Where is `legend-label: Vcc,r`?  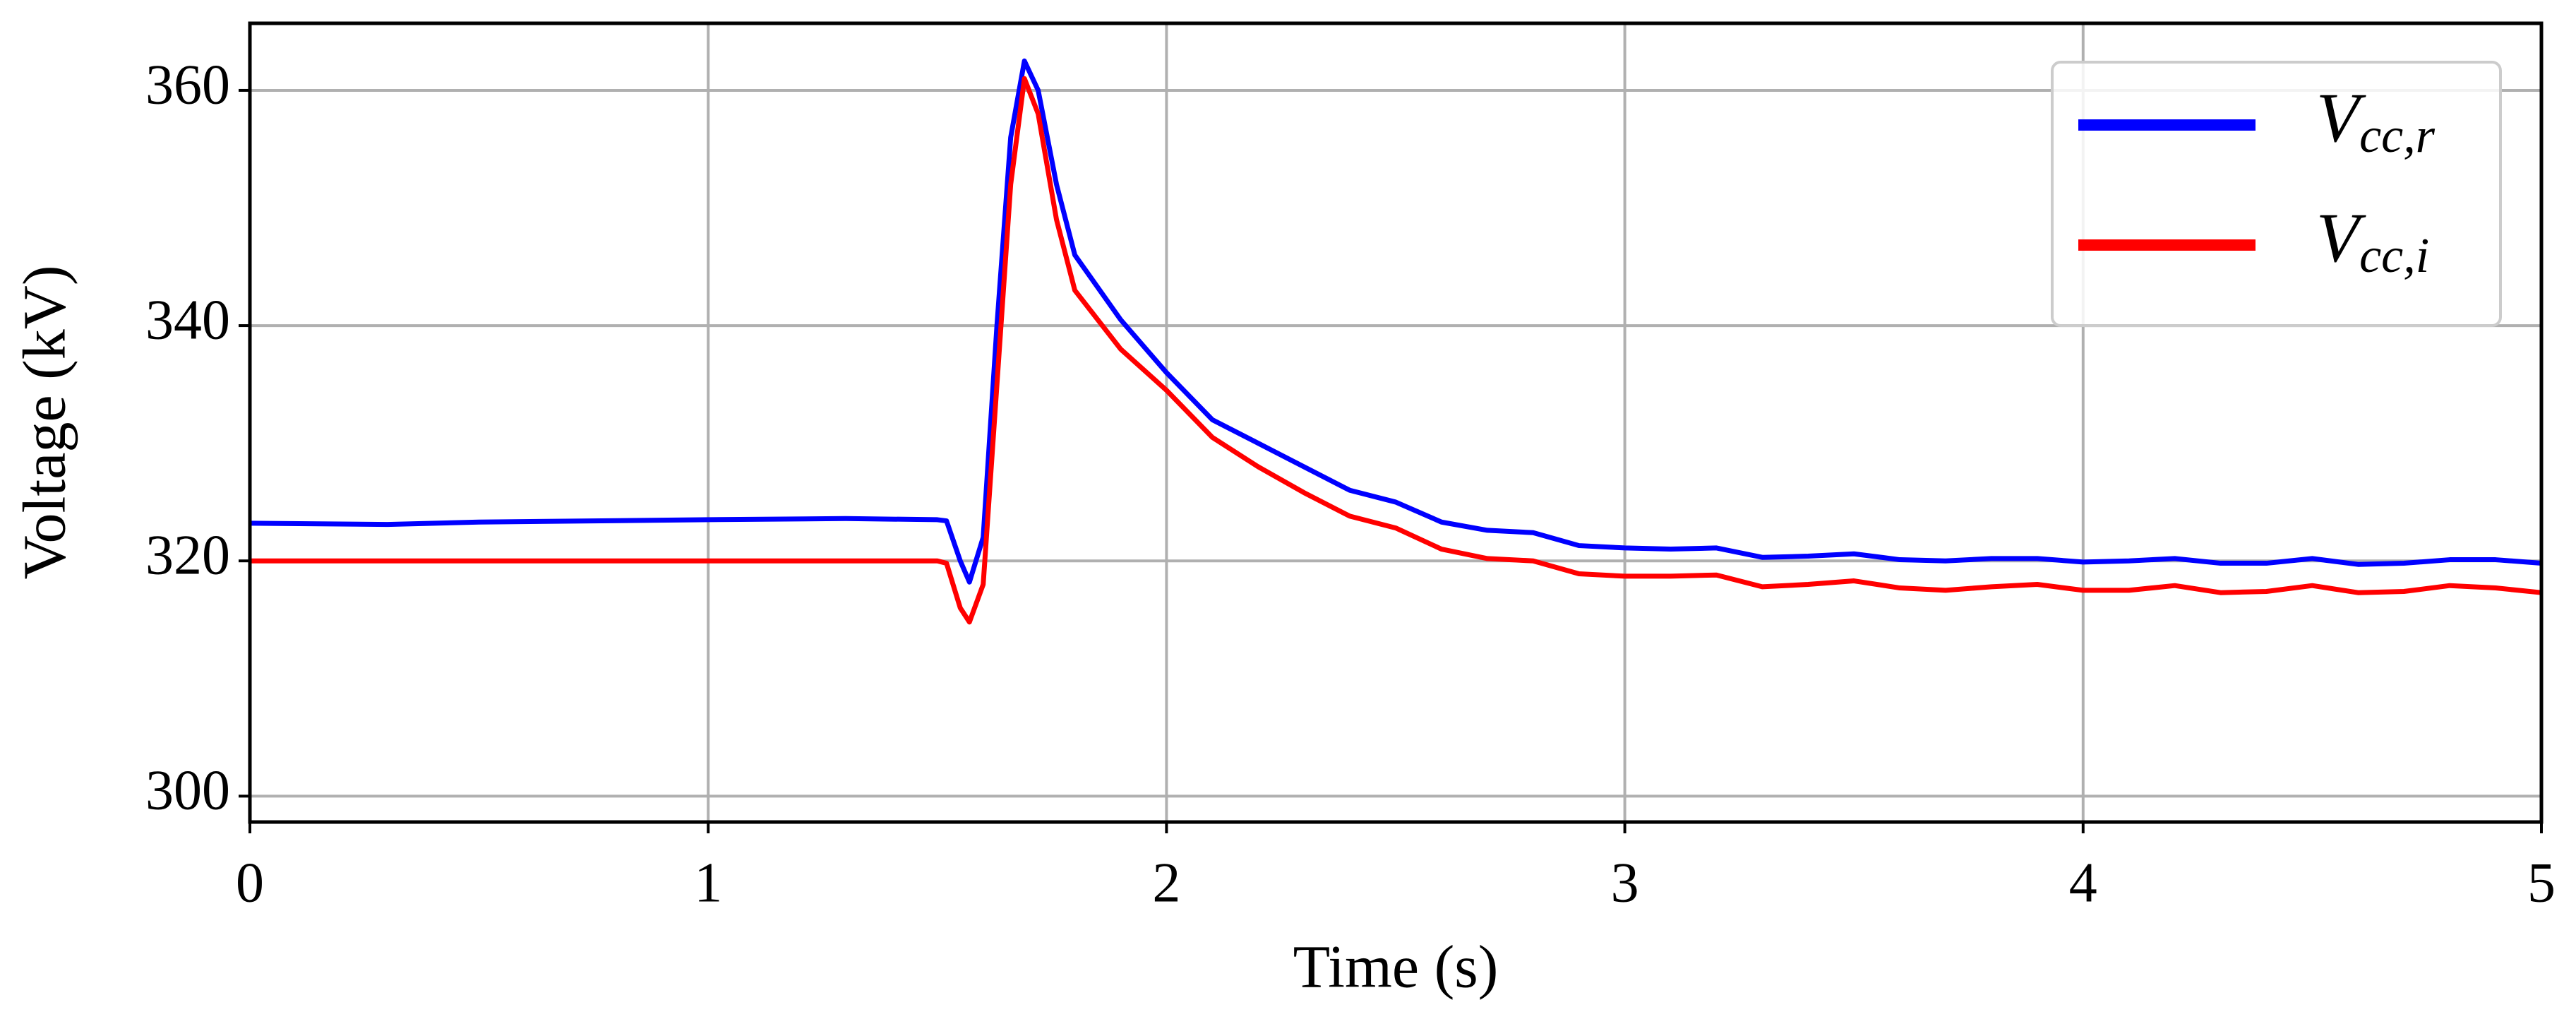 legend-label: Vcc,r is located at coordinates (2376, 120).